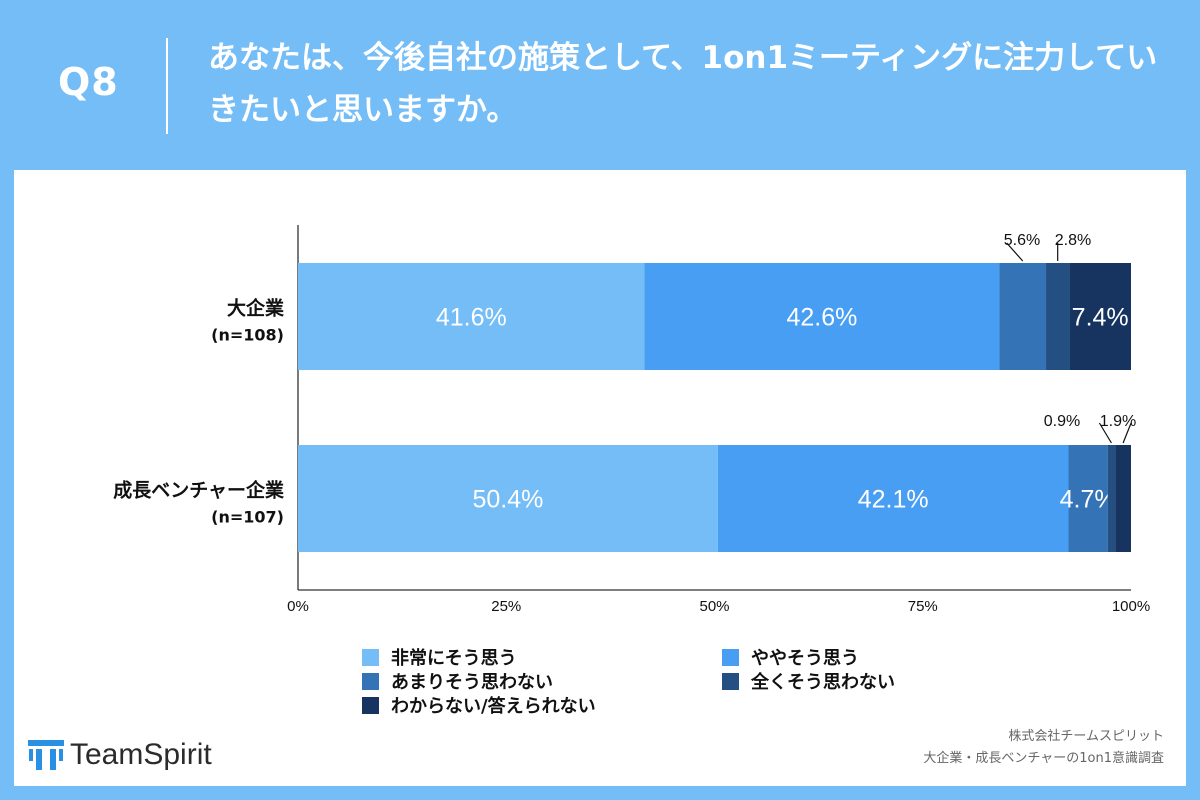 The width and height of the screenshot is (1200, 800). I want to click on x-tick-label: 0%, so click(298, 606).